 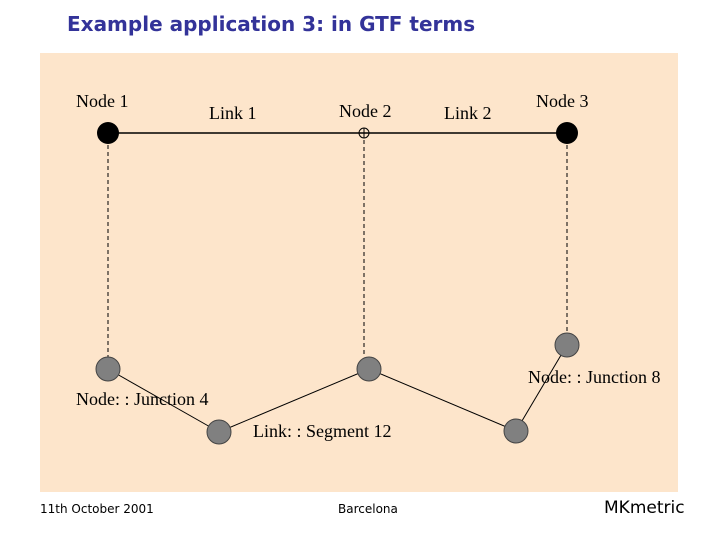 I want to click on segment-line-c, so click(x=442, y=400).